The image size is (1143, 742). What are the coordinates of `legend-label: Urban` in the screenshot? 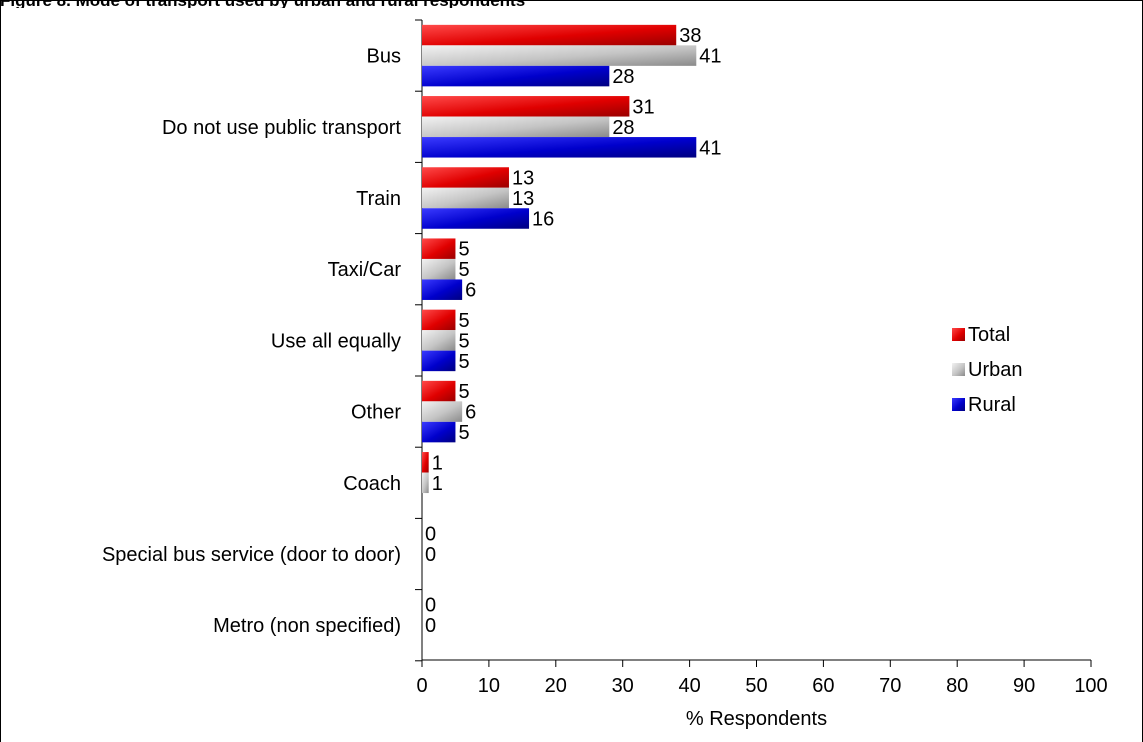 It's located at (995, 370).